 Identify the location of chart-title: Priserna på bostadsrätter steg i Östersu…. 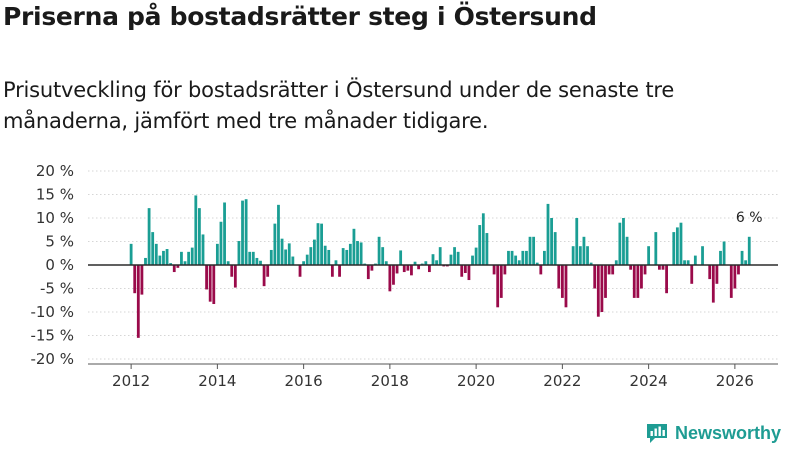
(300, 16).